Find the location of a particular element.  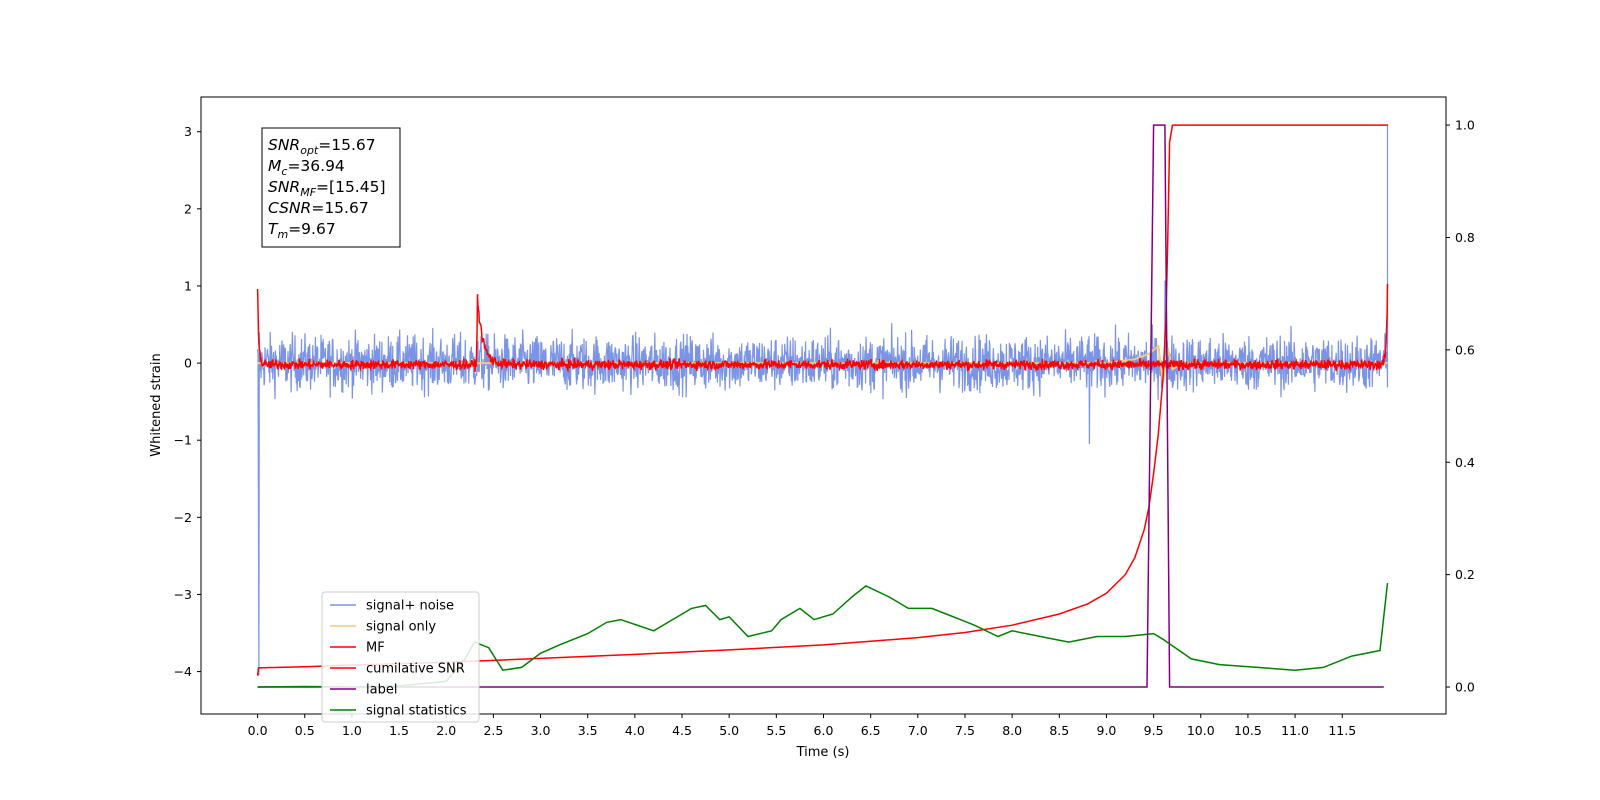

x-tick-label: 11.0 is located at coordinates (1295, 730).